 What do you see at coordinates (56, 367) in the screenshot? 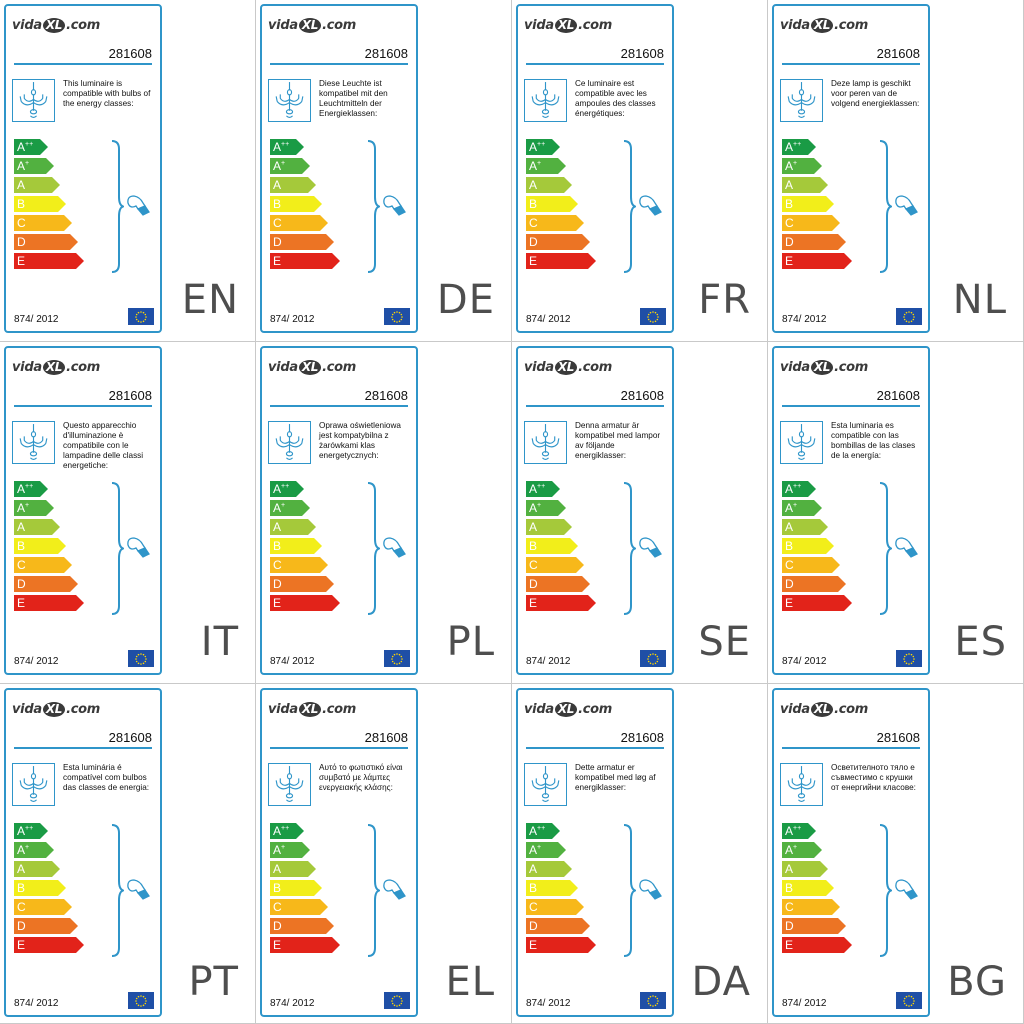
I see `vidaxl-logo: vida XL .com` at bounding box center [56, 367].